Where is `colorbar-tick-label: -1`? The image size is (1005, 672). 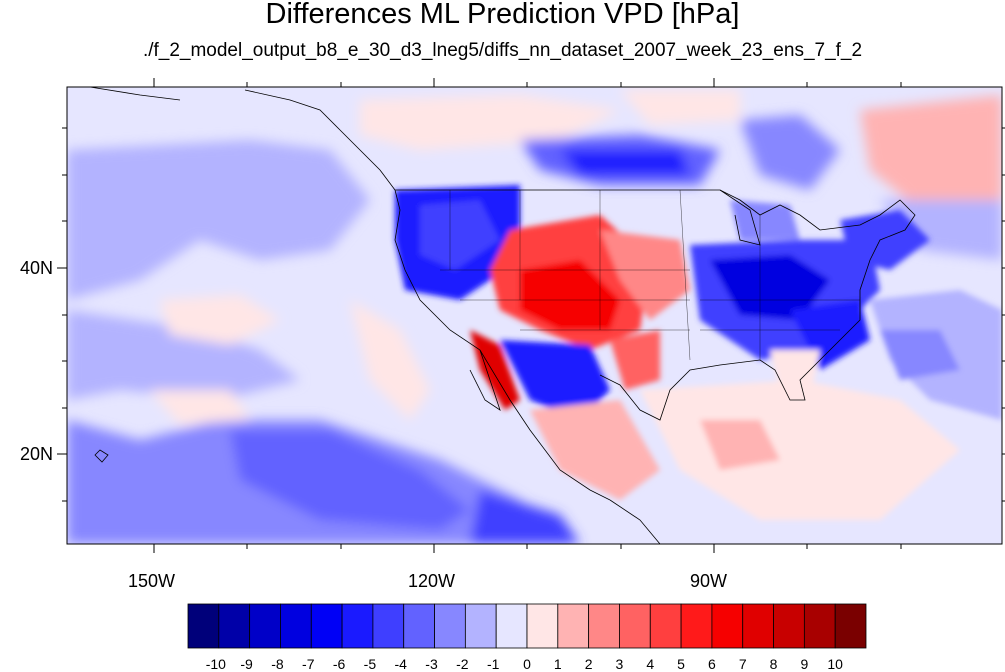 colorbar-tick-label: -1 is located at coordinates (493, 664).